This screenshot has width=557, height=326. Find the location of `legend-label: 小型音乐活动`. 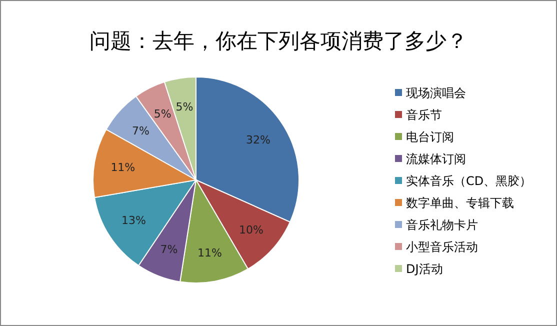

legend-label: 小型音乐活动 is located at coordinates (442, 247).